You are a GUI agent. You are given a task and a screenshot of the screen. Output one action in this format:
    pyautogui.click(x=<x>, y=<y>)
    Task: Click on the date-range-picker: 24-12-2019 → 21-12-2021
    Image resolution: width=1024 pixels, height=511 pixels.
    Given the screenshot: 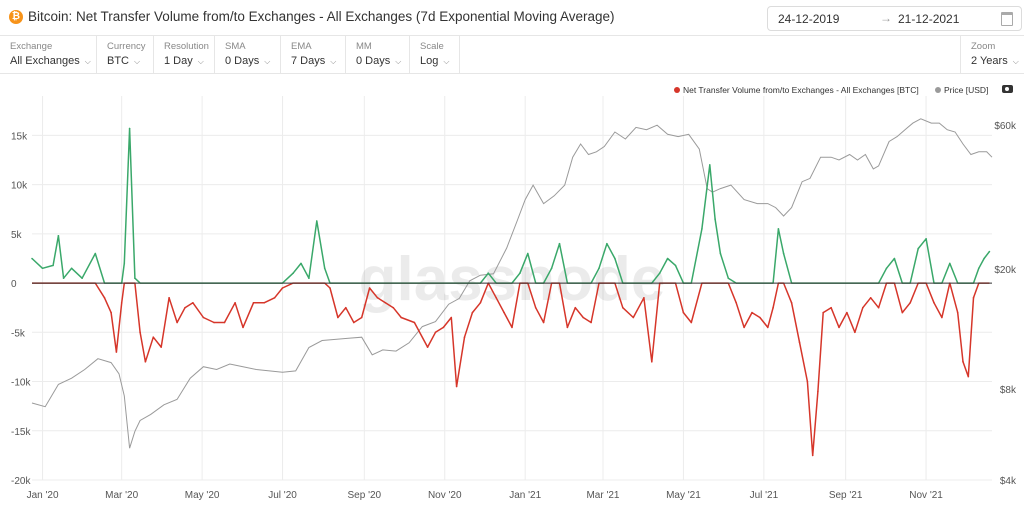 What is the action you would take?
    pyautogui.click(x=894, y=18)
    